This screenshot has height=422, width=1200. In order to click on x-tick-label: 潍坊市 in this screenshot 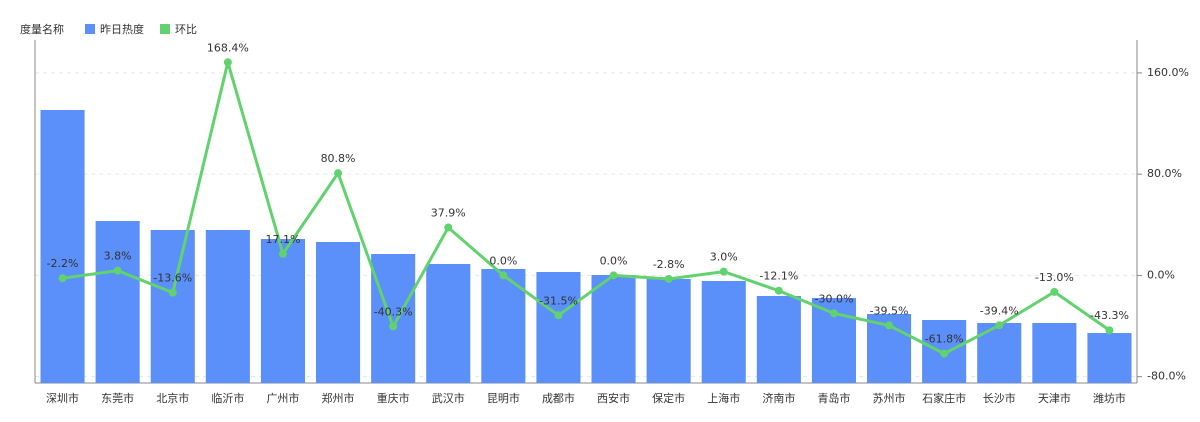, I will do `click(1109, 398)`.